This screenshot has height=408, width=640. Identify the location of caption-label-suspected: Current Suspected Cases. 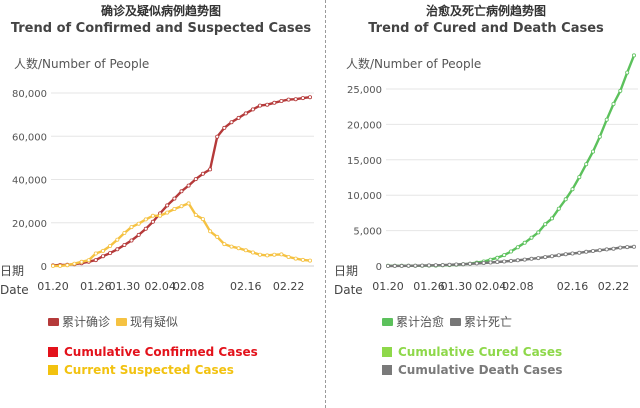
(149, 370).